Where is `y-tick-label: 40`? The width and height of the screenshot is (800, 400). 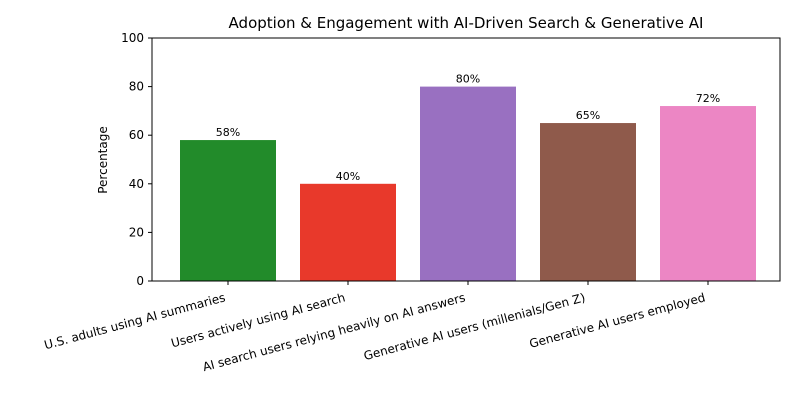 y-tick-label: 40 is located at coordinates (136, 184).